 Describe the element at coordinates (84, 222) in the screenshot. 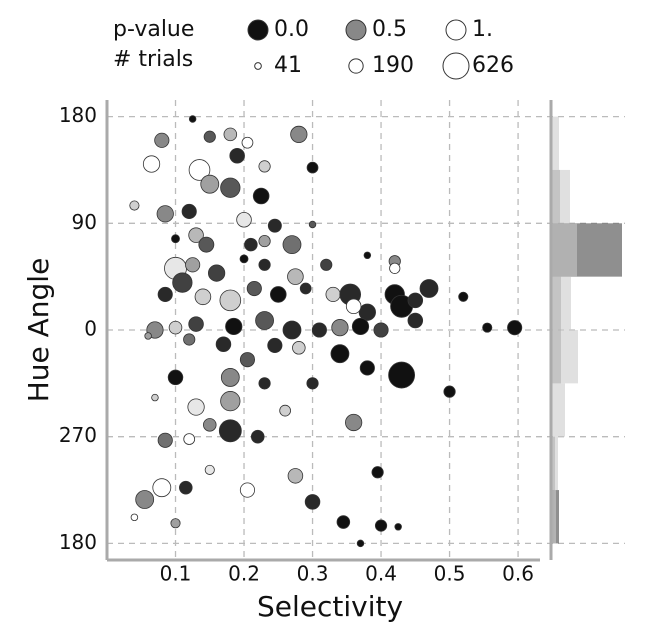

I see `y-tick-label: 90` at that location.